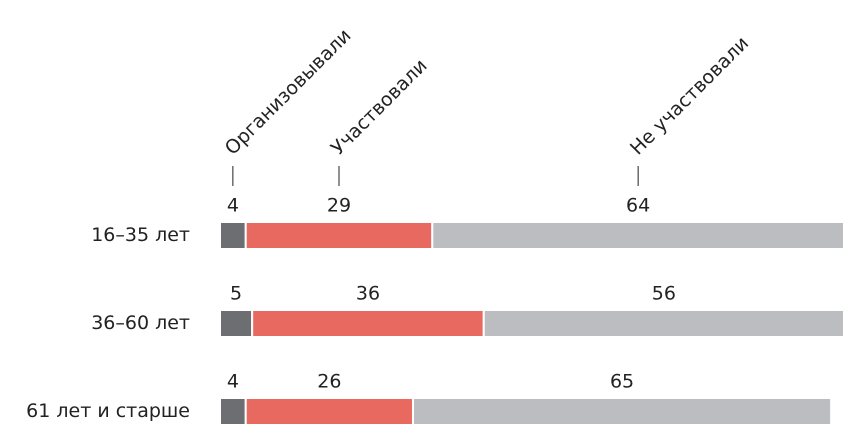 The height and width of the screenshot is (426, 844). What do you see at coordinates (236, 294) in the screenshot?
I see `value-label: 5` at bounding box center [236, 294].